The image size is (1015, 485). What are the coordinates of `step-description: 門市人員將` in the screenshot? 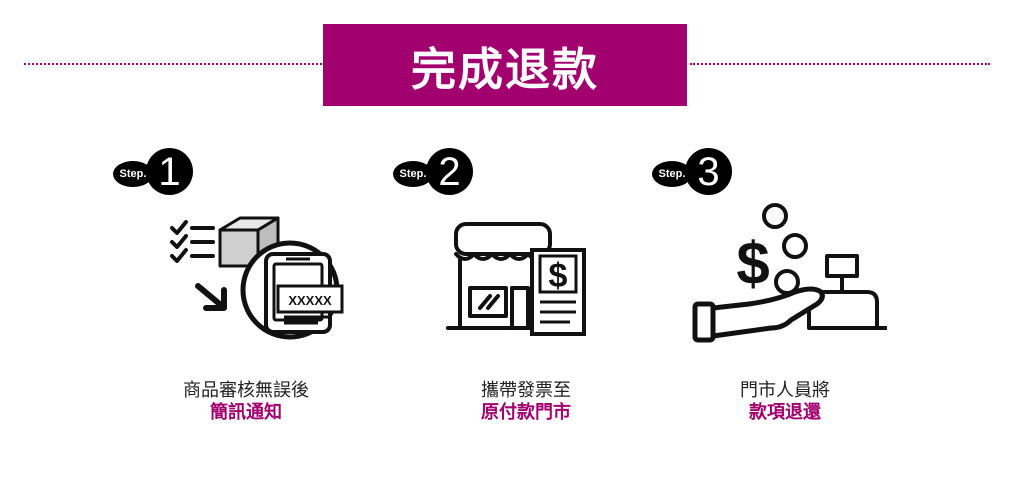 It's located at (785, 390).